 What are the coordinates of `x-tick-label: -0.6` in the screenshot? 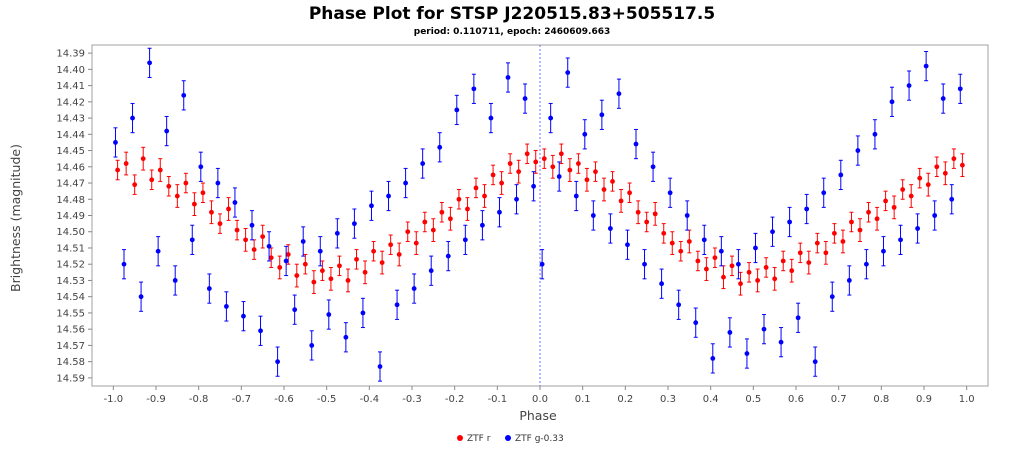 It's located at (284, 399).